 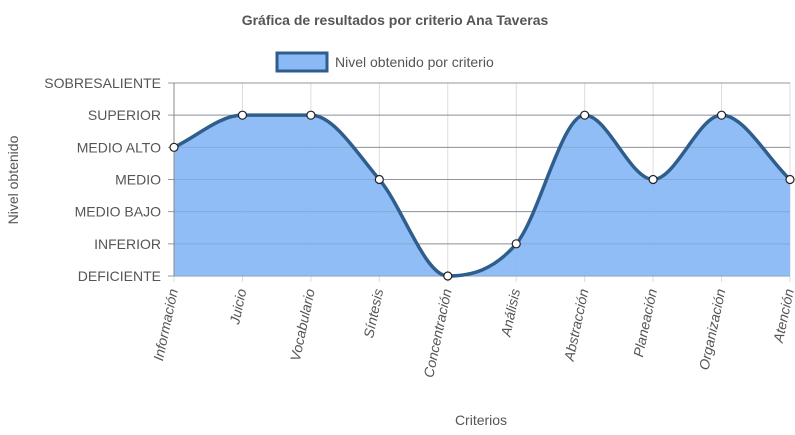 What do you see at coordinates (712, 329) in the screenshot?
I see `x-tick-label: Organización` at bounding box center [712, 329].